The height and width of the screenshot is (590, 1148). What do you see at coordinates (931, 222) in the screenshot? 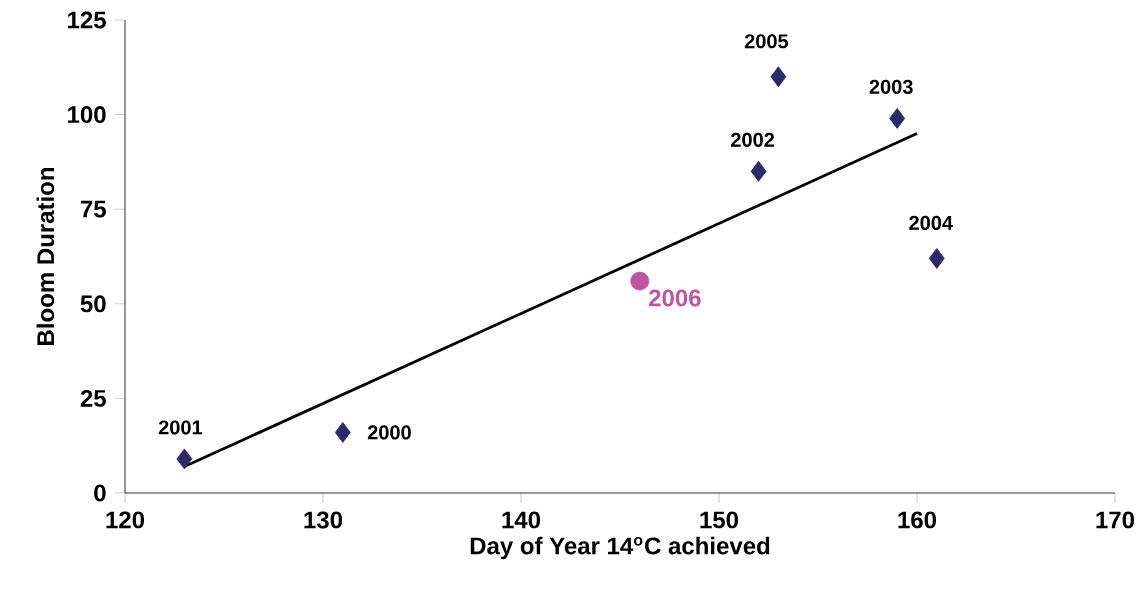
I see `annotation: 2004` at bounding box center [931, 222].